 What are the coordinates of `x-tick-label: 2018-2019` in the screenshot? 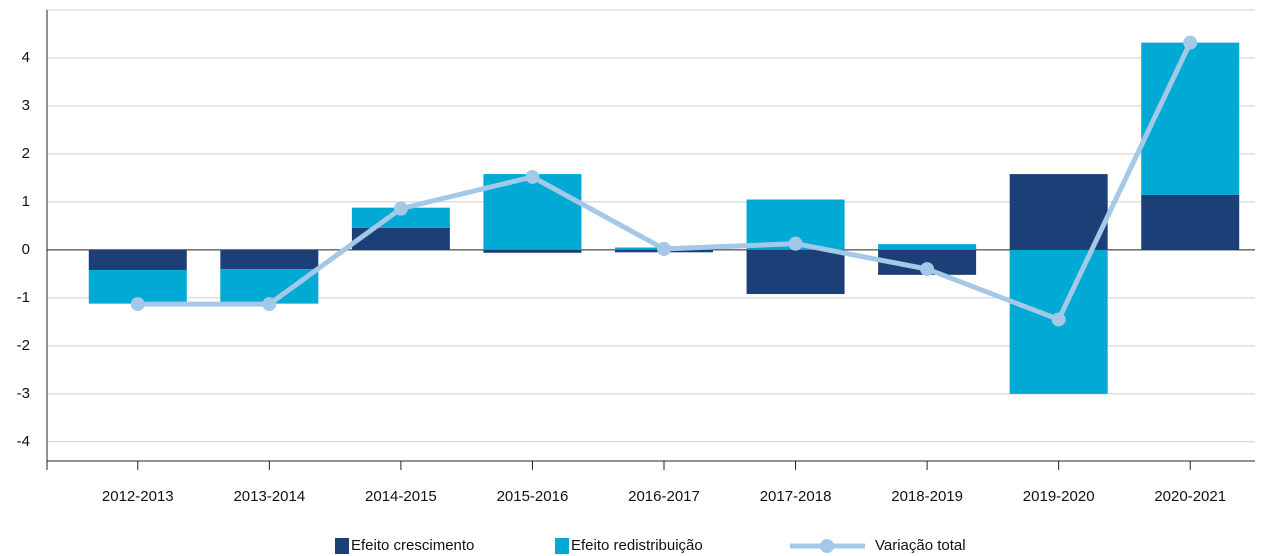 It's located at (927, 496).